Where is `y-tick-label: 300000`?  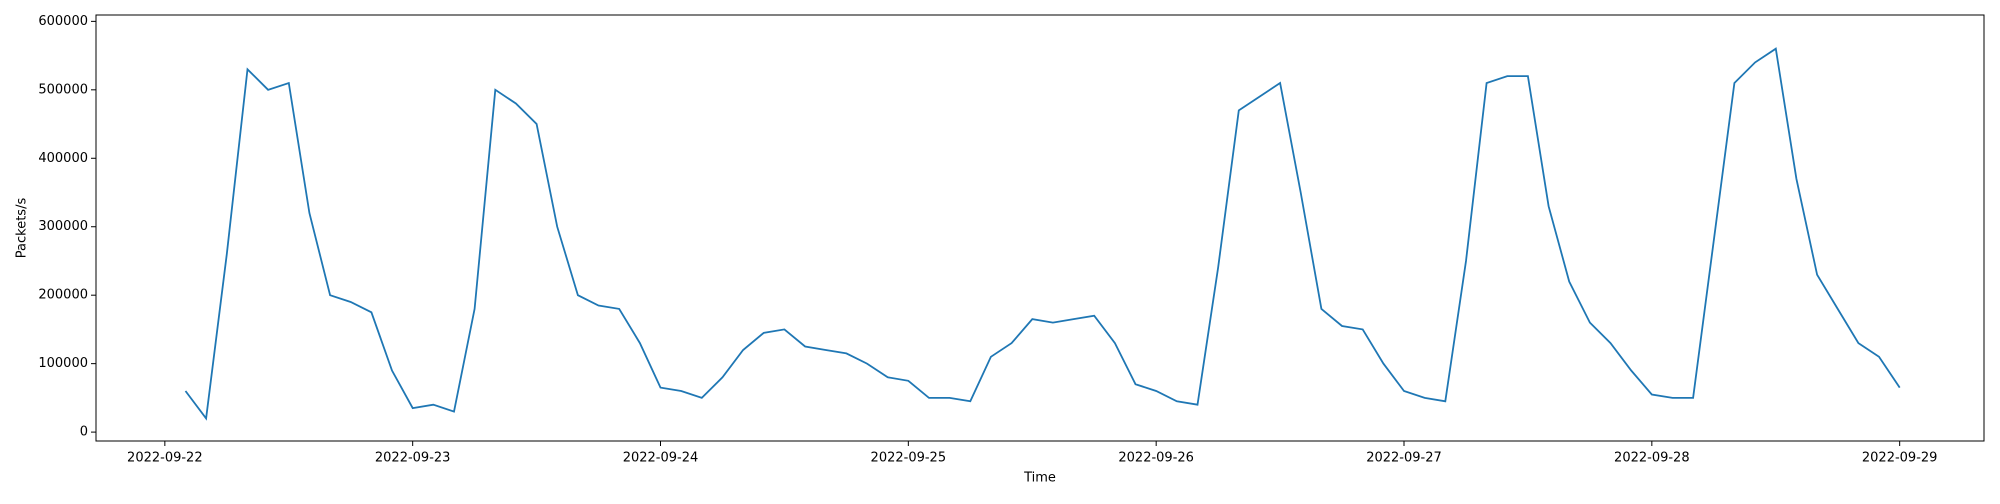 y-tick-label: 300000 is located at coordinates (63, 226).